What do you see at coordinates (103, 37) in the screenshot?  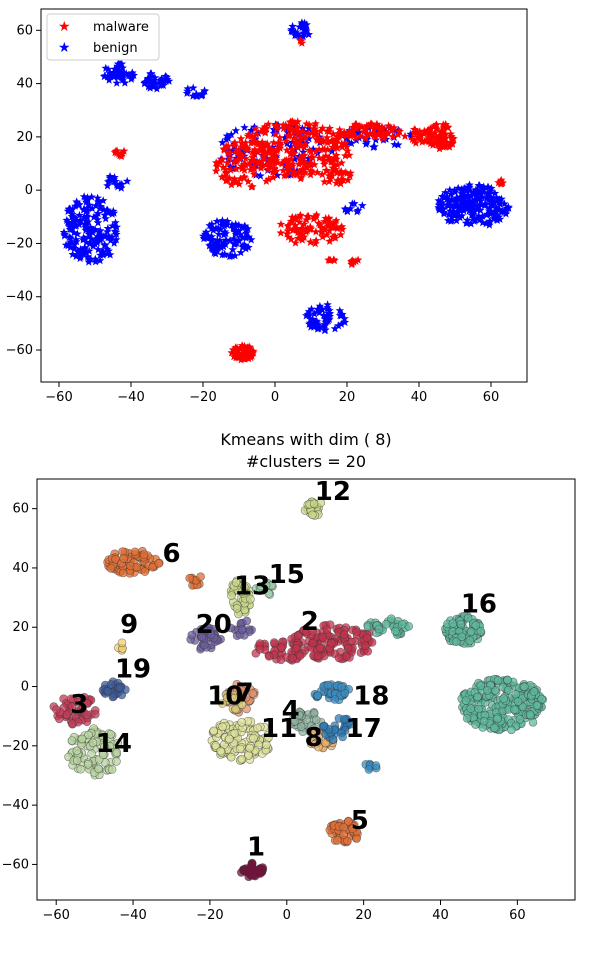 I see `legend-box` at bounding box center [103, 37].